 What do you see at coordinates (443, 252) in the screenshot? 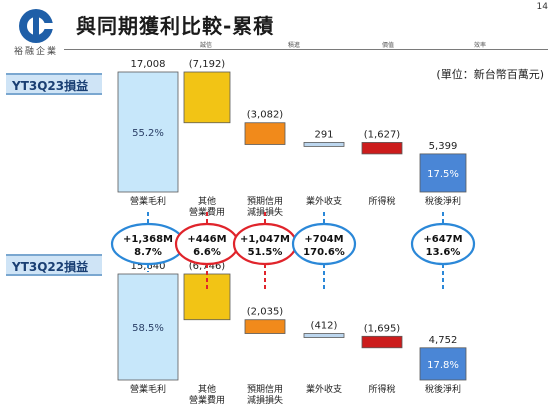
I see `comparison-percent: 13.6%` at bounding box center [443, 252].